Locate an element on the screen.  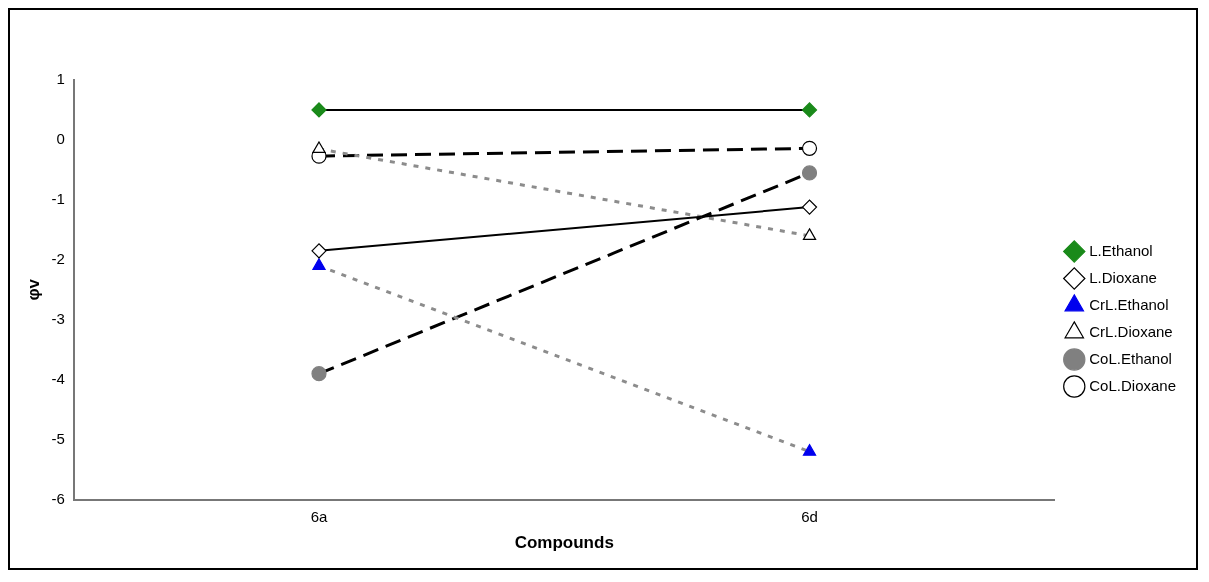
y-tick-label: -4 is located at coordinates (58, 378).